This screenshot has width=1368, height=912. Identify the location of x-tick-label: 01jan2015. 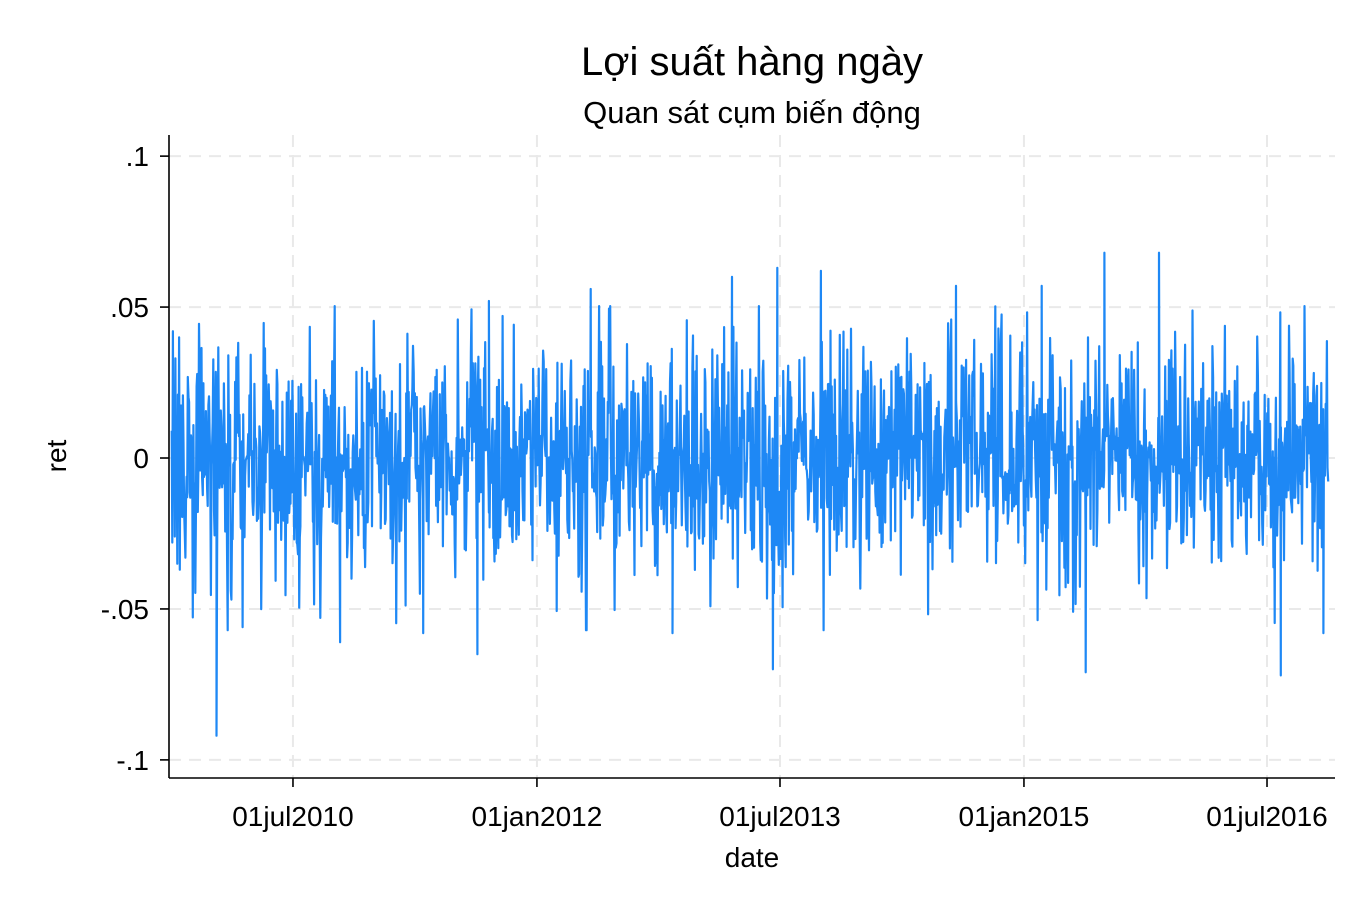
(1024, 816).